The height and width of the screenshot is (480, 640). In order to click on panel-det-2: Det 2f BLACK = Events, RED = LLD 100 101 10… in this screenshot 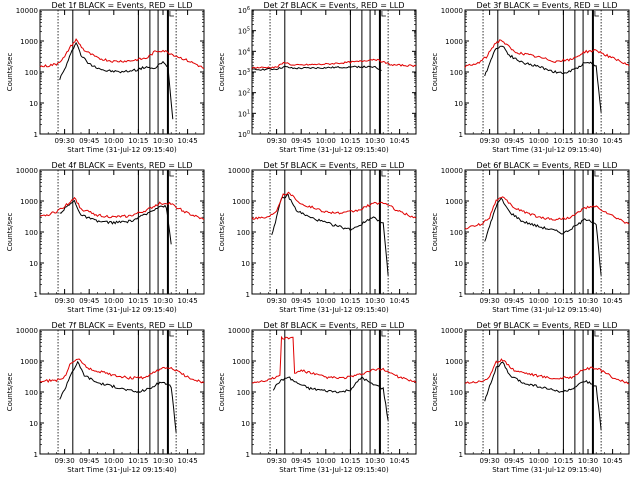, I will do `click(317, 77)`.